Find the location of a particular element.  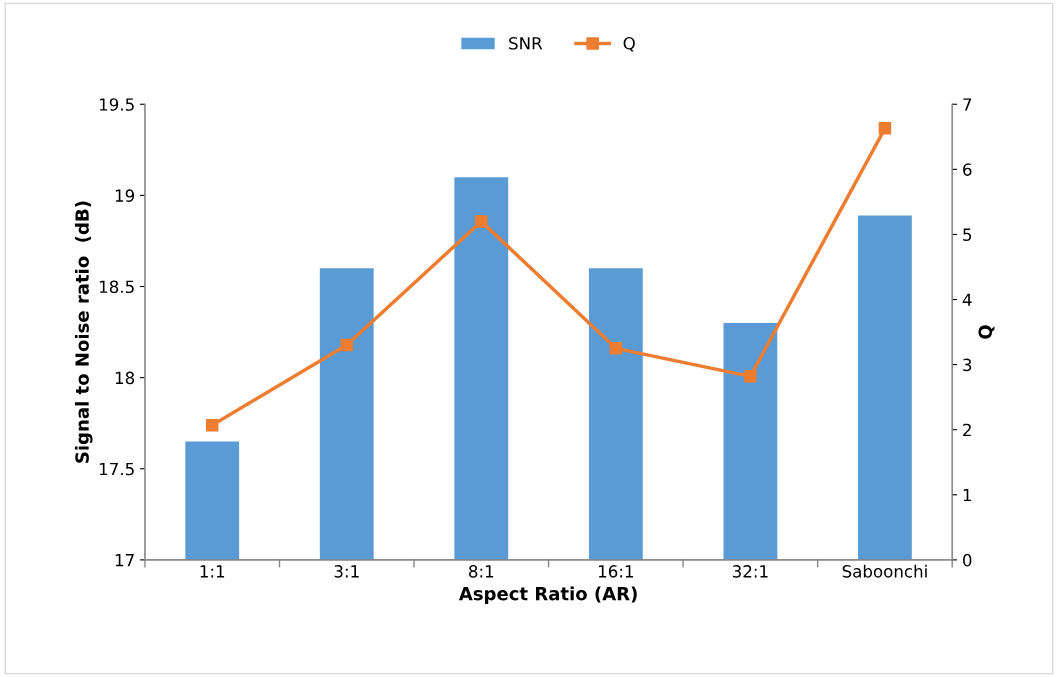

y-axis-title: Signal to Noise ratio (dB) is located at coordinates (83, 332).